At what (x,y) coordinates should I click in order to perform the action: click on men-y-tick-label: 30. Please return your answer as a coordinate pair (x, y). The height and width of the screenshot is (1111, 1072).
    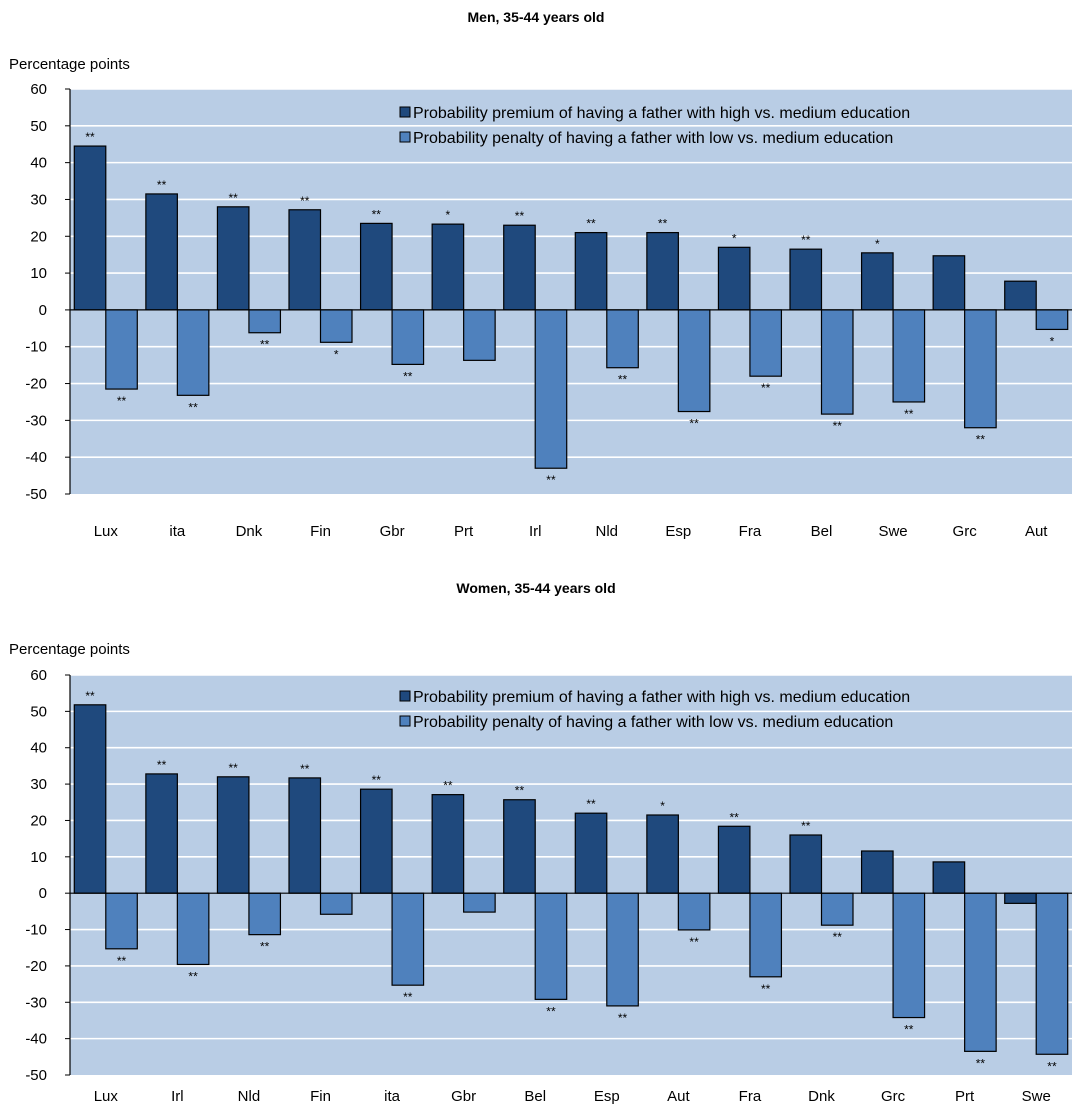
    Looking at the image, I should click on (38, 199).